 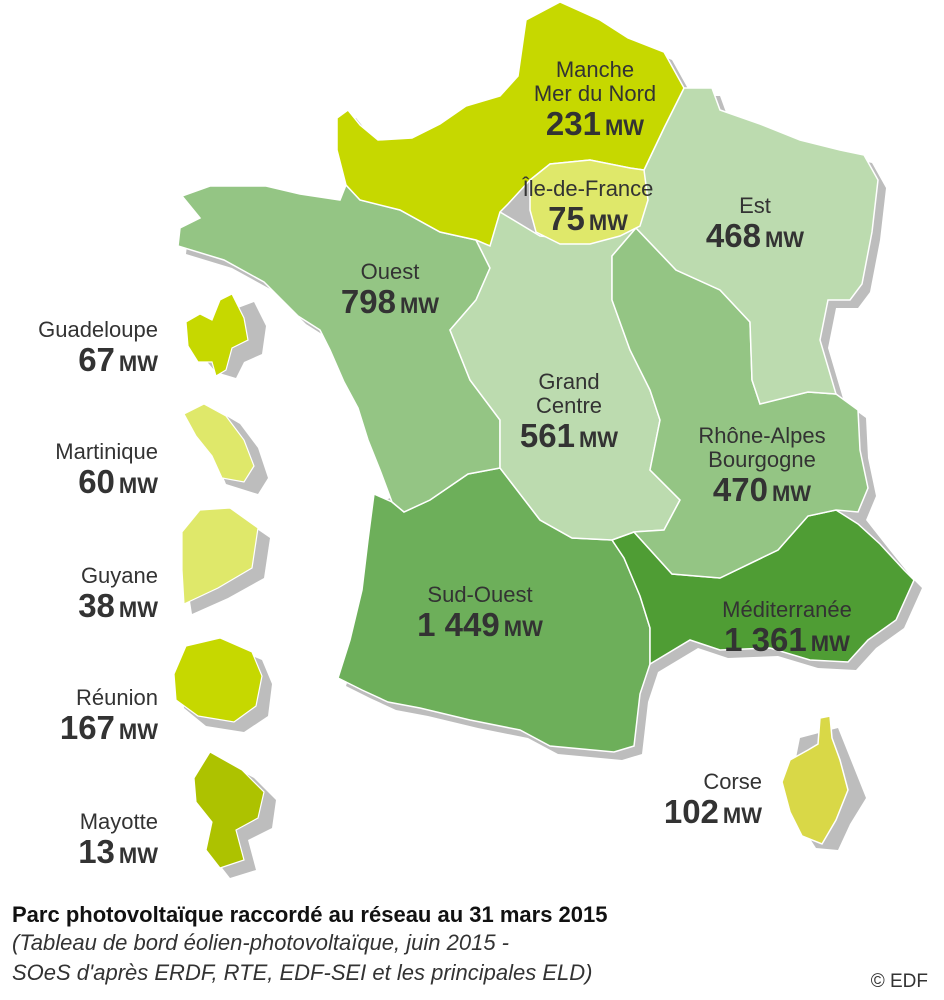 I want to click on territory-name: Martinique, so click(x=106, y=451).